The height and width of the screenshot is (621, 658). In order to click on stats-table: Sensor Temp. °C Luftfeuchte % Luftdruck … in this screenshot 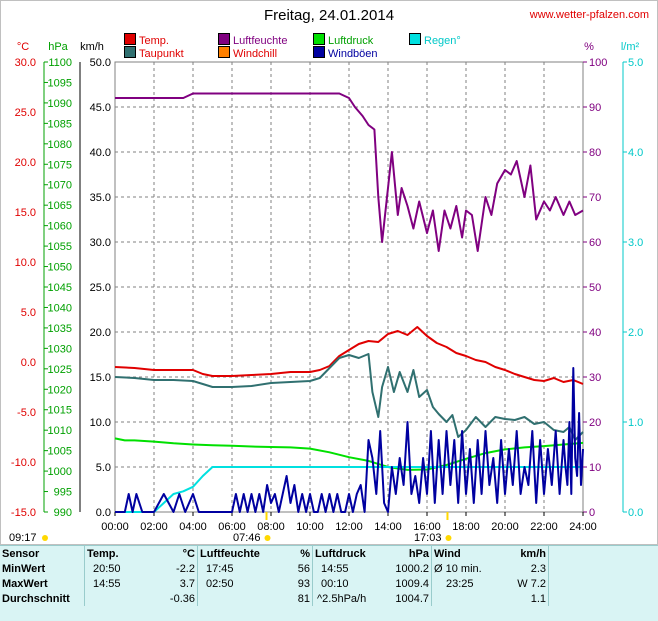, I will do `click(321, 576)`.